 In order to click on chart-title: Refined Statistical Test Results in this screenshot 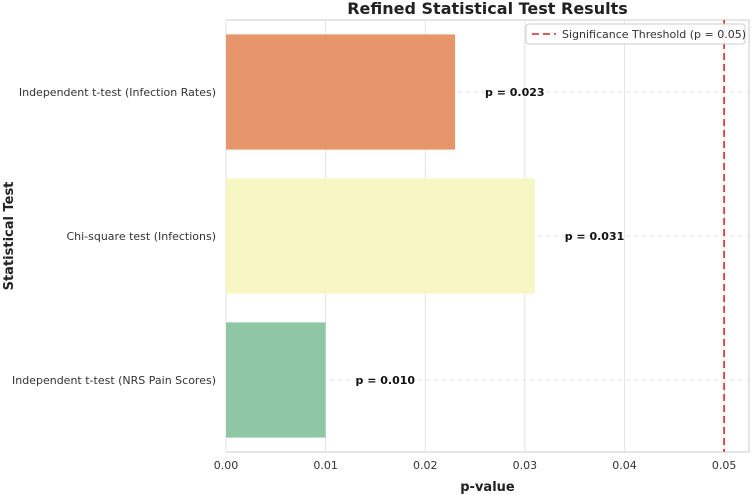, I will do `click(487, 9)`.